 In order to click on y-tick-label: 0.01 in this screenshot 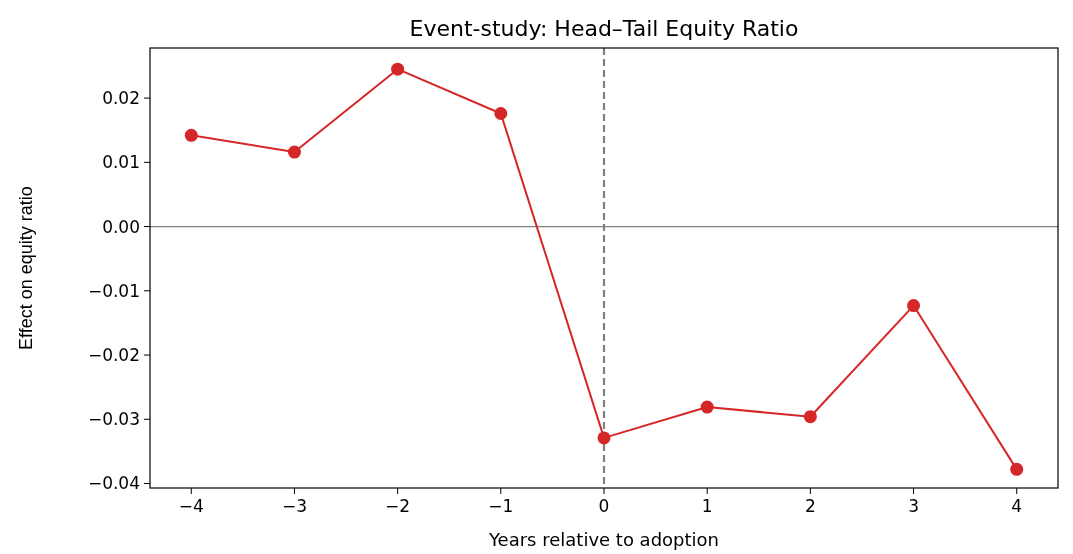, I will do `click(121, 162)`.